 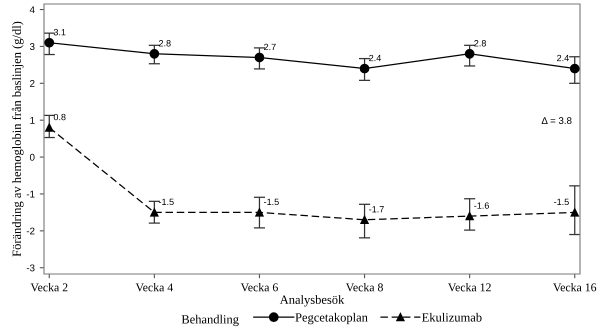 I want to click on data-label: 3.1, so click(x=60, y=32).